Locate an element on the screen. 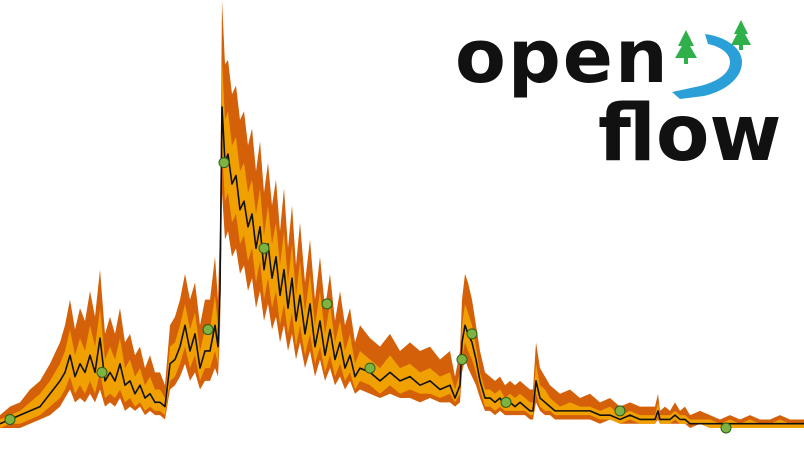 This screenshot has width=804, height=452. tree-icon-left-shape is located at coordinates (686, 47).